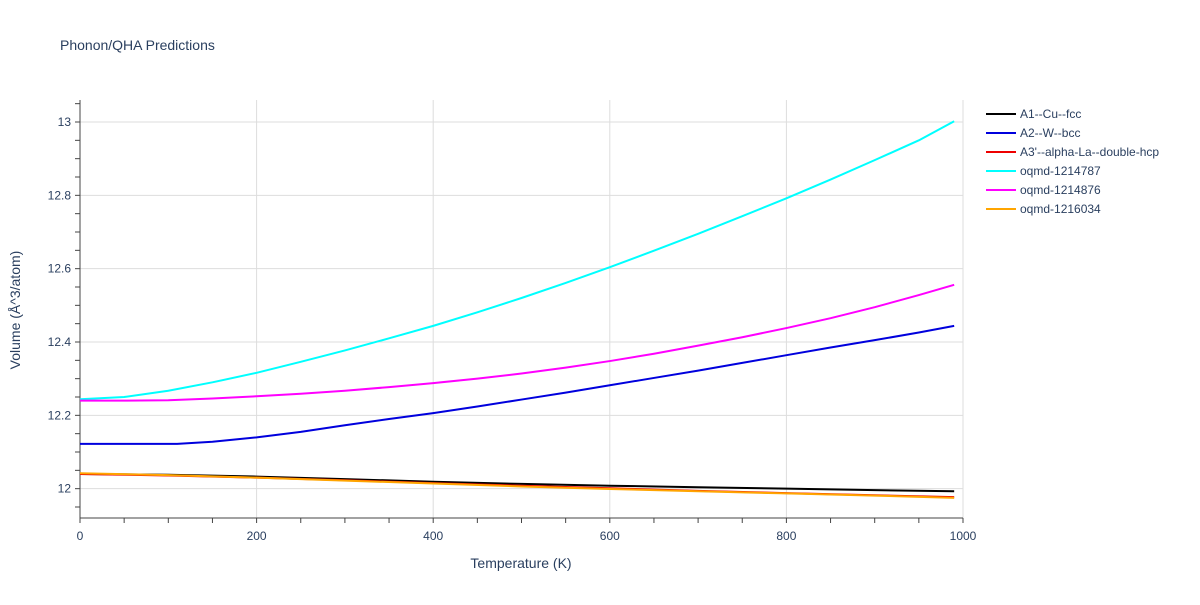  I want to click on x-axis-title: Temperature (K), so click(520, 563).